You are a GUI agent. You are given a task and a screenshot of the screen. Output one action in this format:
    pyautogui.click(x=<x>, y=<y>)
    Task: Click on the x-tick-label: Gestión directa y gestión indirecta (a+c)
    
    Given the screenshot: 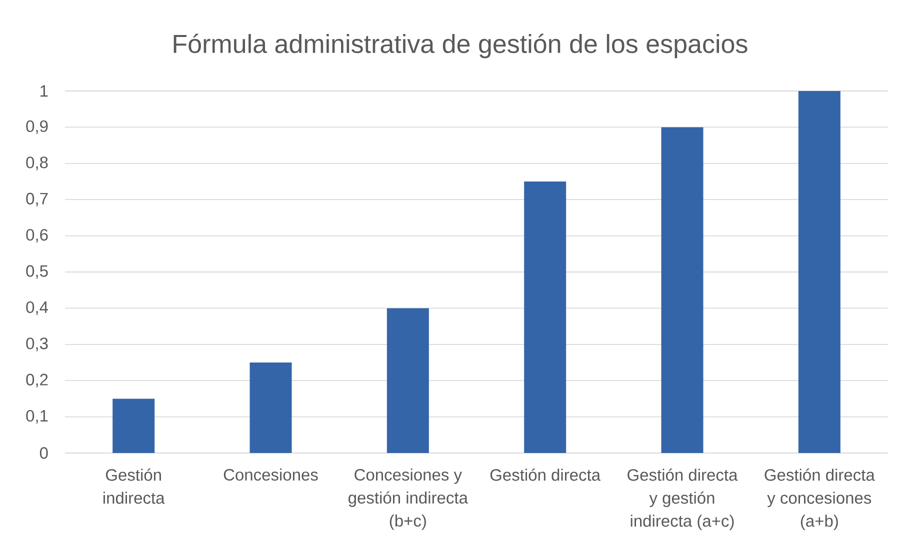 What is the action you would take?
    pyautogui.click(x=683, y=499)
    